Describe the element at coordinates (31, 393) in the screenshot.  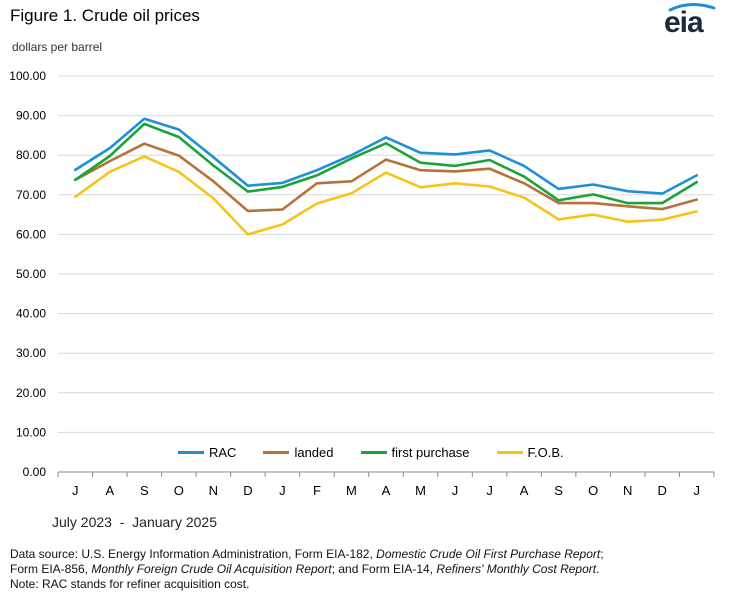
I see `y-tick-label: 20.00` at that location.